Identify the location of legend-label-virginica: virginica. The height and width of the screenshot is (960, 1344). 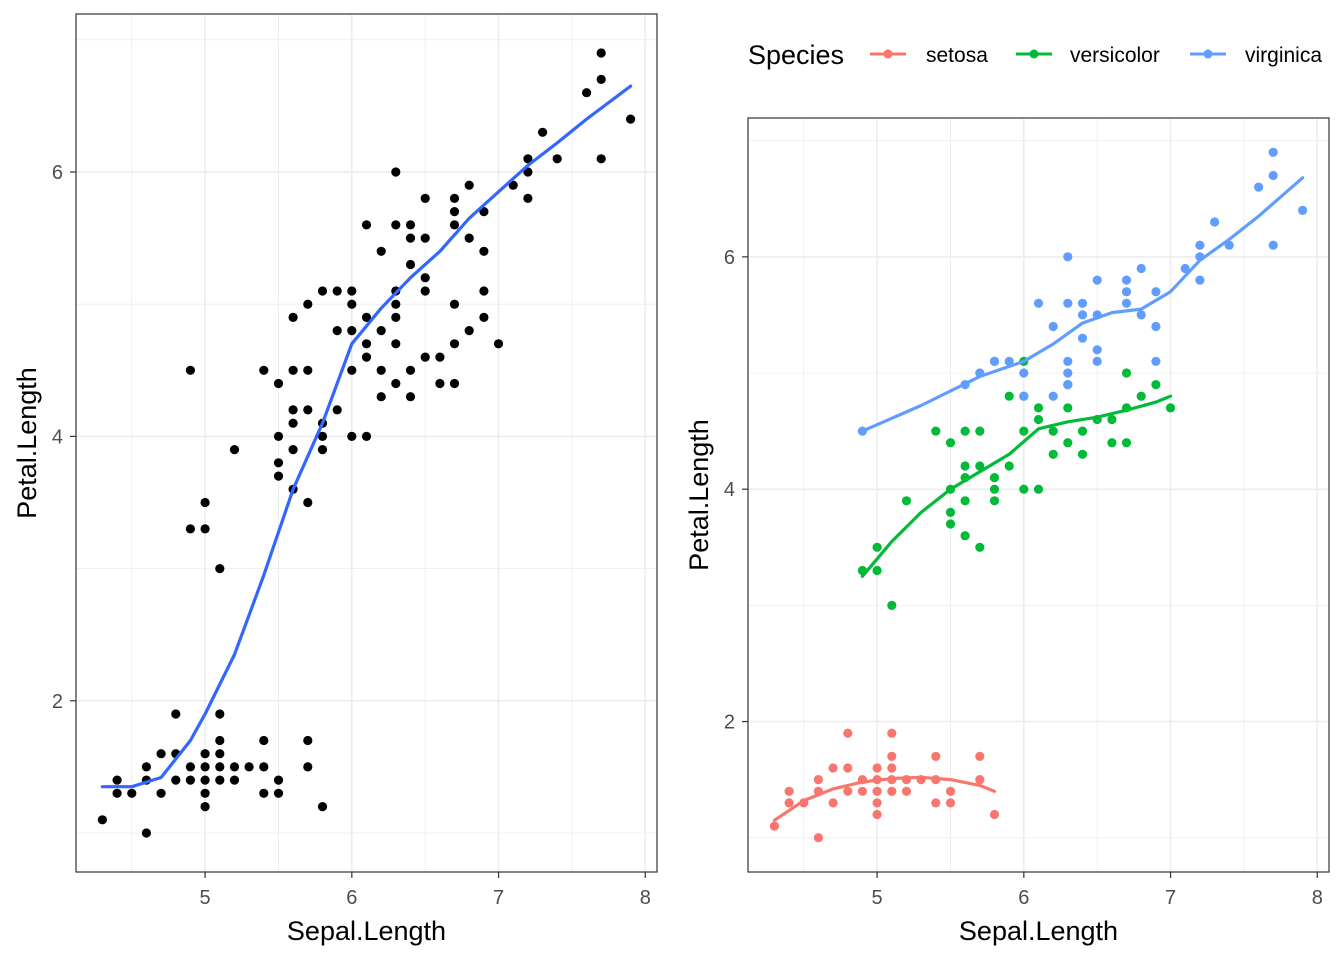
(1283, 55).